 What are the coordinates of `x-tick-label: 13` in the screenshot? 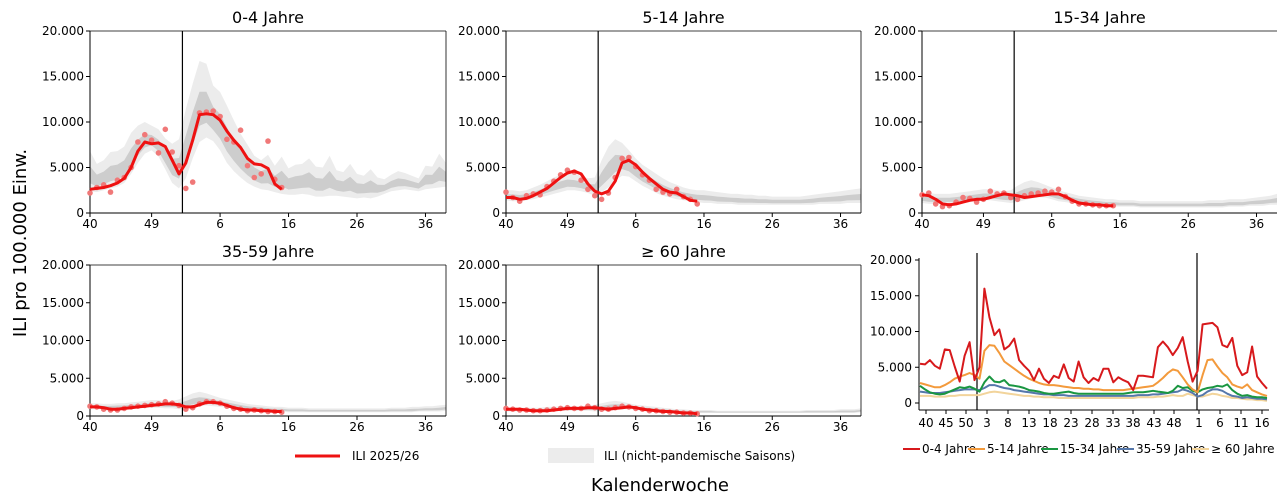 It's located at (1028, 423).